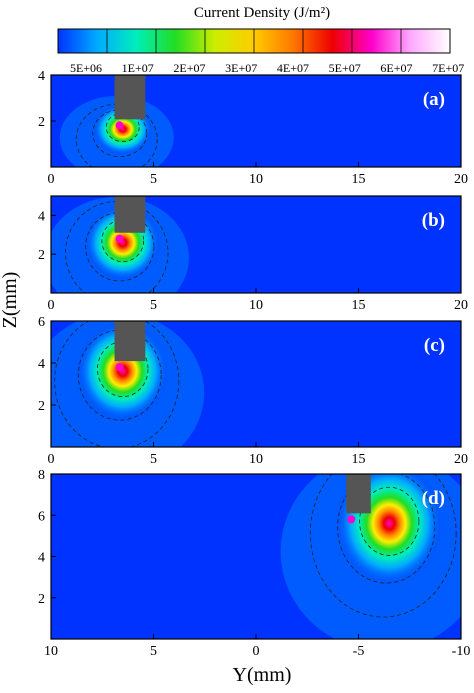 The width and height of the screenshot is (474, 693). Describe the element at coordinates (359, 651) in the screenshot. I see `x-tick-label: -5` at that location.